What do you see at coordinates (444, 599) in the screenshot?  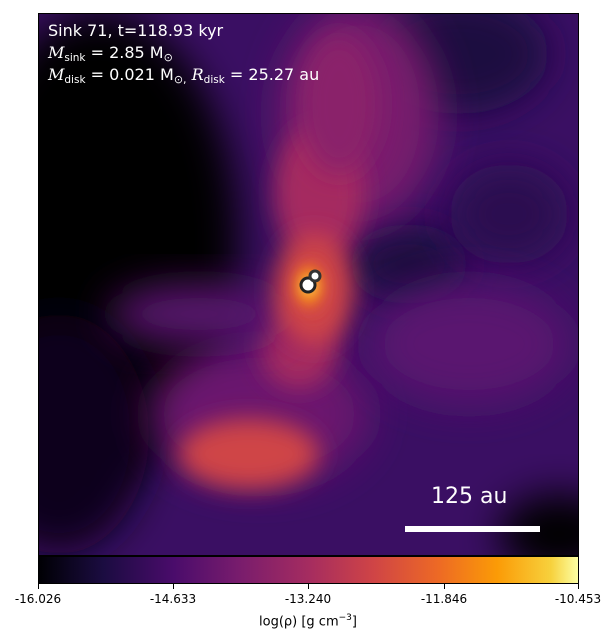 I see `colorbar-tick-label: -11.846` at bounding box center [444, 599].